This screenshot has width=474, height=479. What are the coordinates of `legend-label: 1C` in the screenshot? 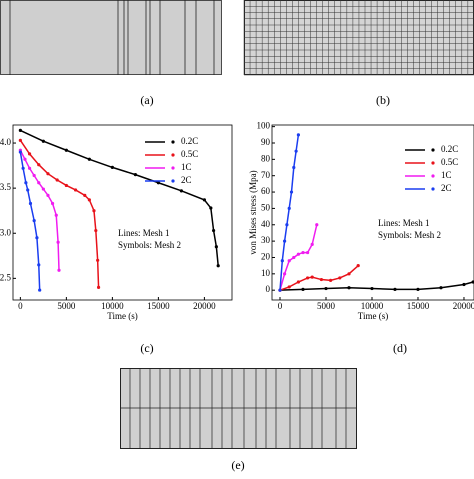 It's located at (186, 167).